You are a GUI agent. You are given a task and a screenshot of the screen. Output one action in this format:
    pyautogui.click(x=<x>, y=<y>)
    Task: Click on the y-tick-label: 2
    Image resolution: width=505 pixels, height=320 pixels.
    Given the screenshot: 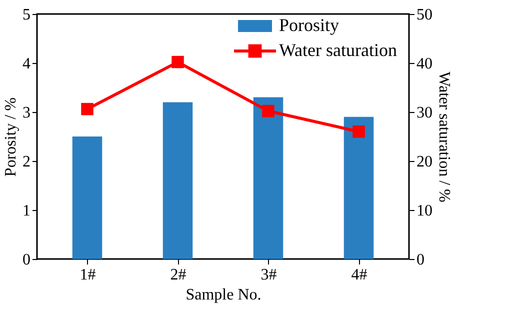 What is the action you would take?
    pyautogui.click(x=26, y=162)
    